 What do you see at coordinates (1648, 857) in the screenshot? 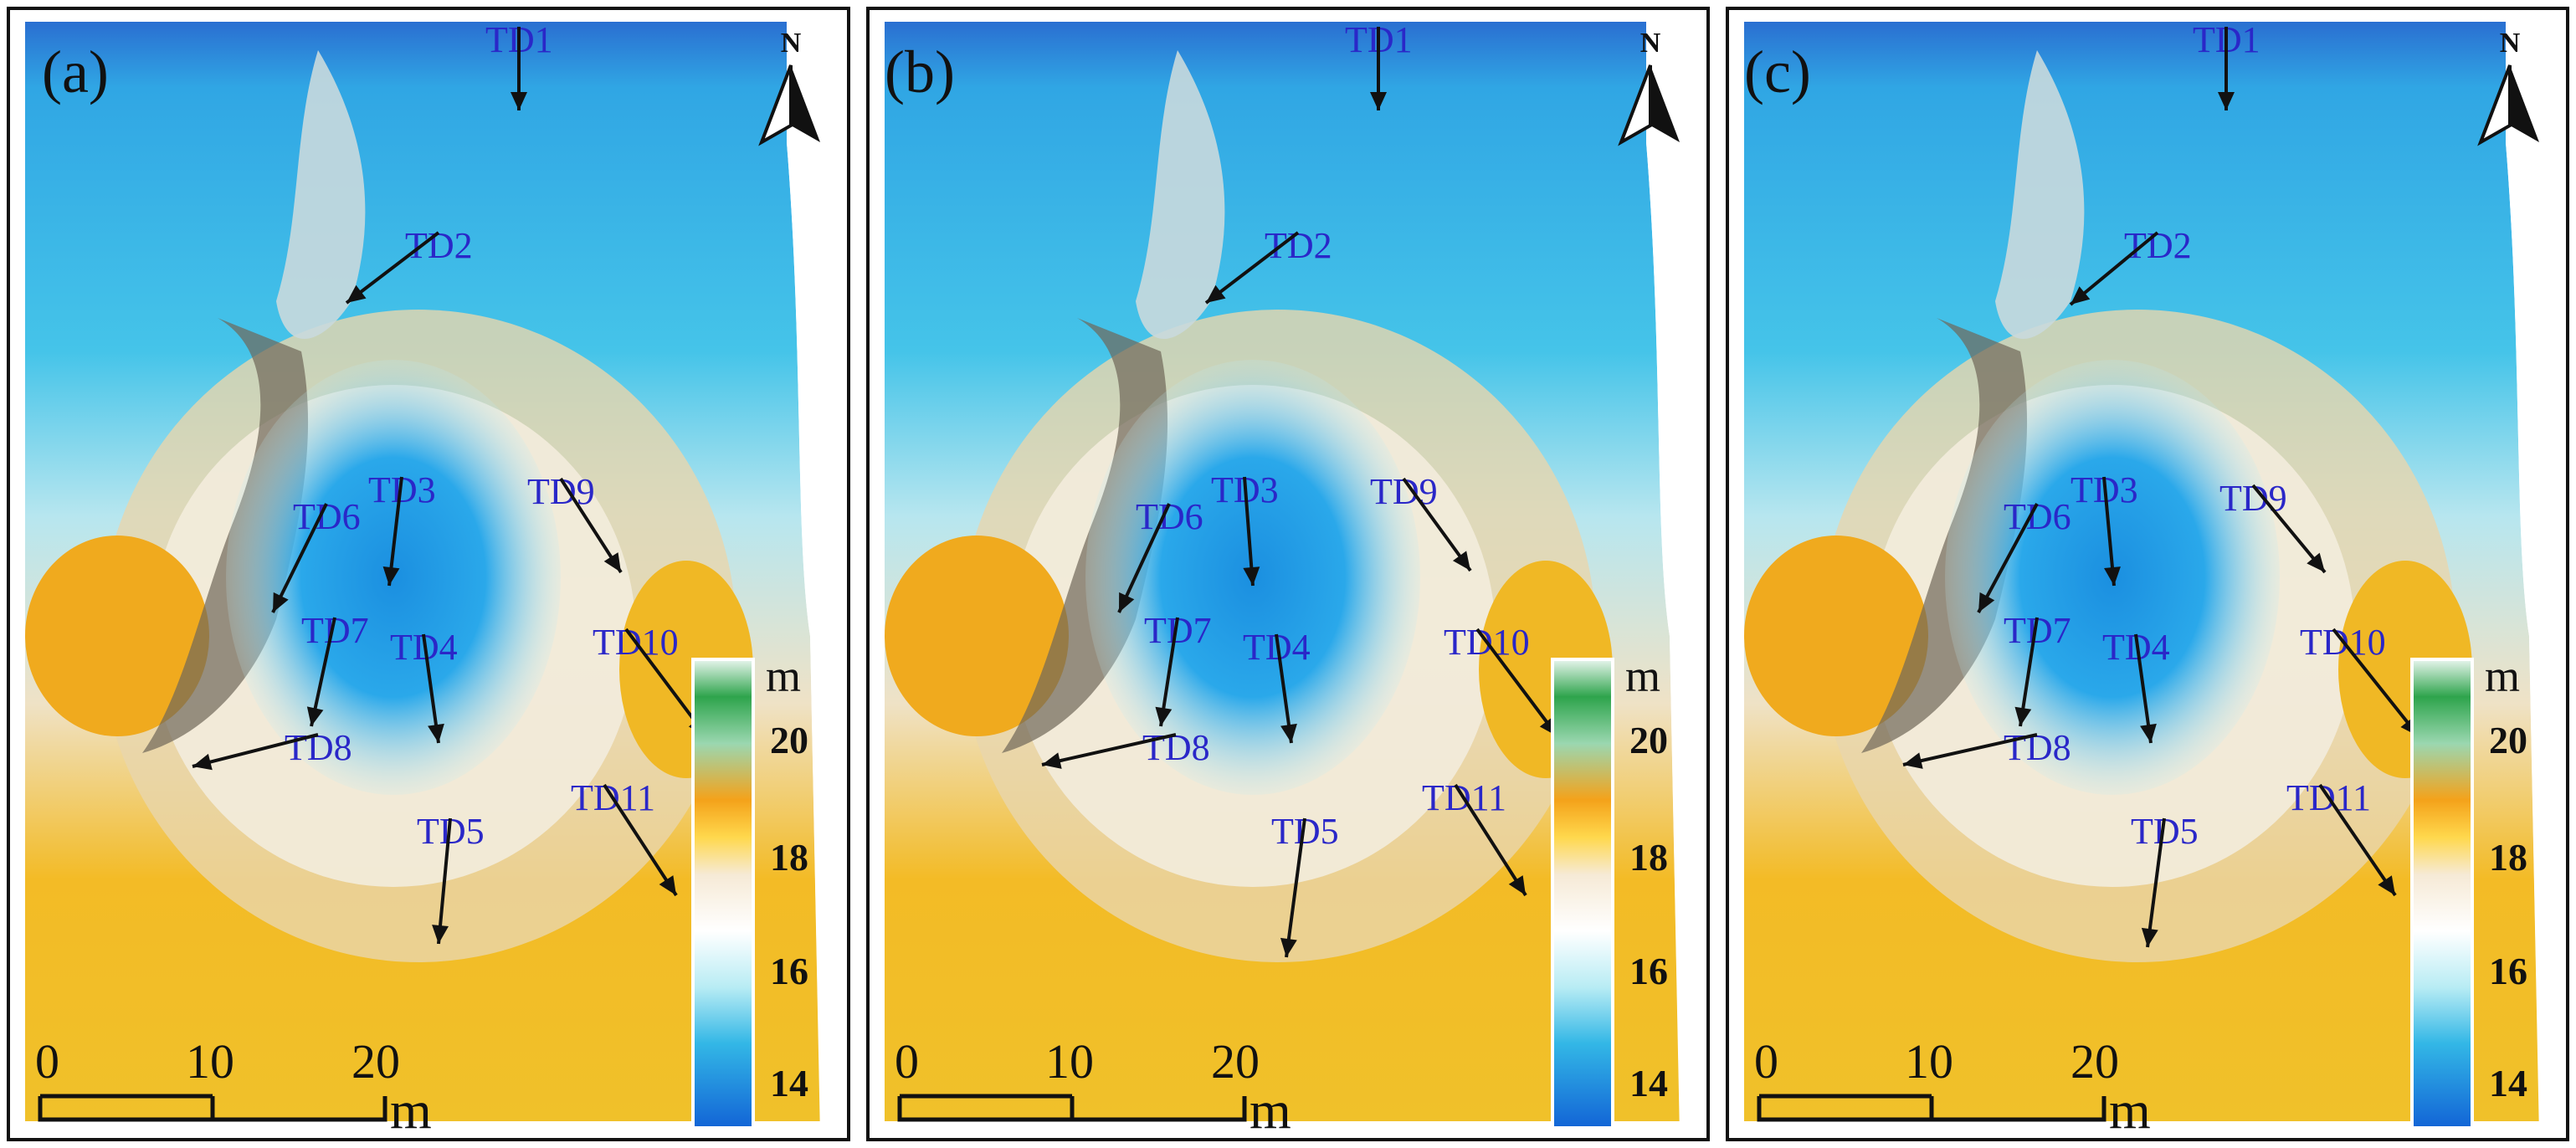
I see `legend-tick-18: 18` at bounding box center [1648, 857].